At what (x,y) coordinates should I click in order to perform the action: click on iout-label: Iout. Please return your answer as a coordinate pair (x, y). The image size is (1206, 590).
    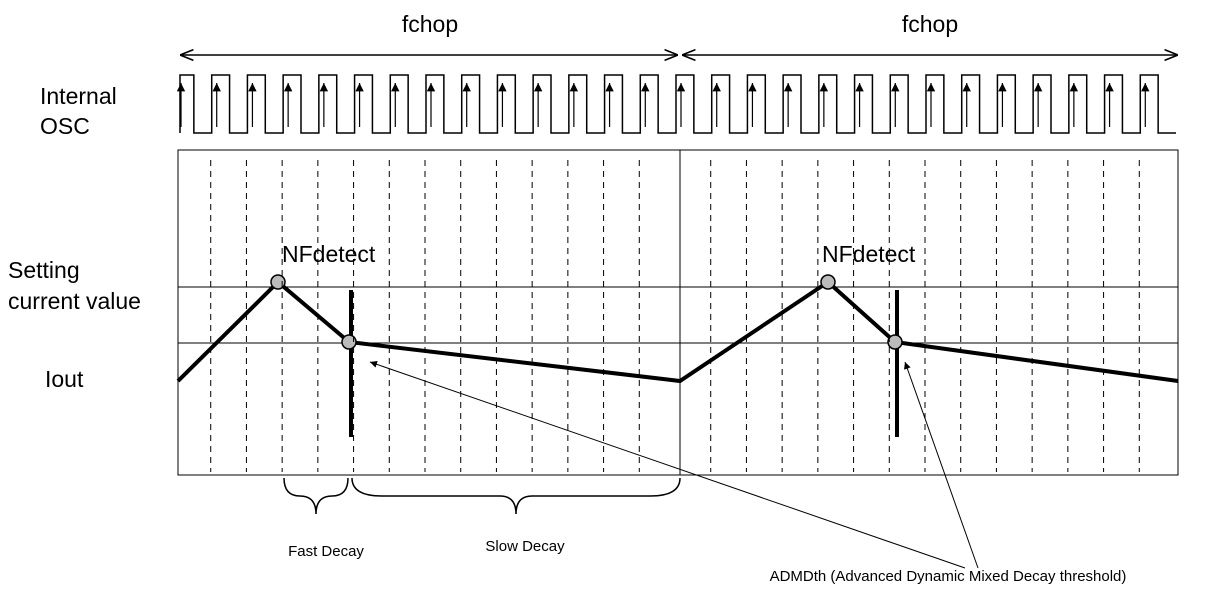
    Looking at the image, I should click on (64, 379).